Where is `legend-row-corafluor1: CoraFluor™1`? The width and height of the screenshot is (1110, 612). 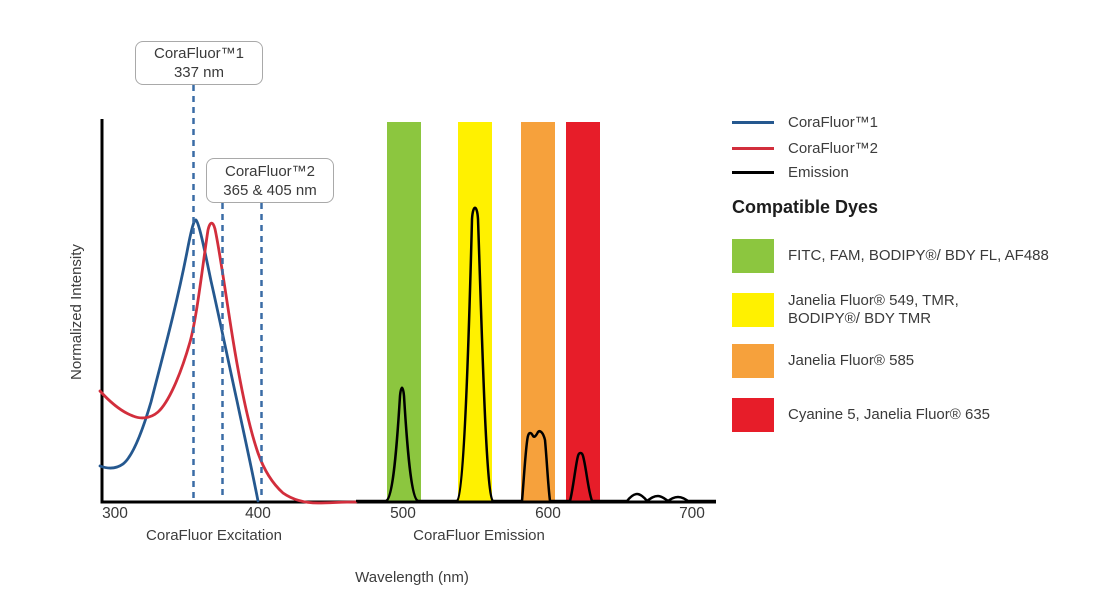 legend-row-corafluor1: CoraFluor™1 is located at coordinates (805, 122).